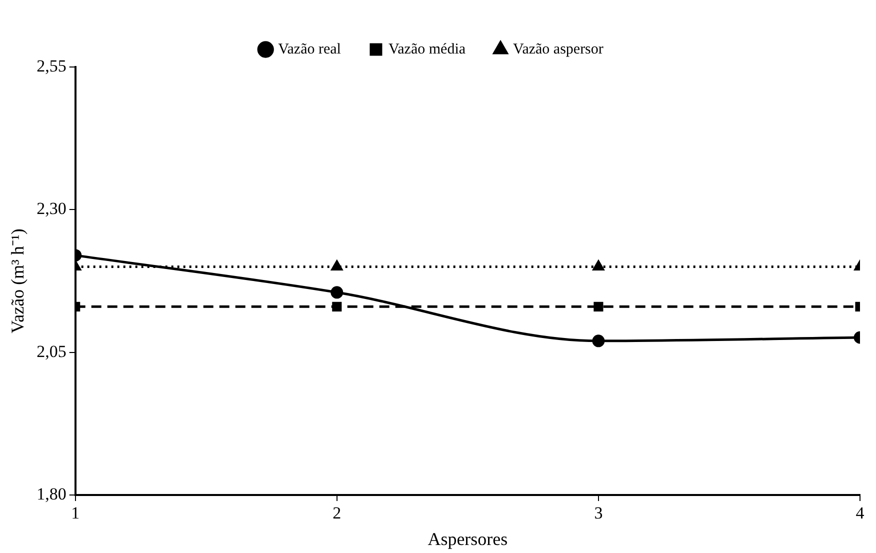 This screenshot has width=876, height=553. What do you see at coordinates (598, 513) in the screenshot?
I see `x-tick-label: 3` at bounding box center [598, 513].